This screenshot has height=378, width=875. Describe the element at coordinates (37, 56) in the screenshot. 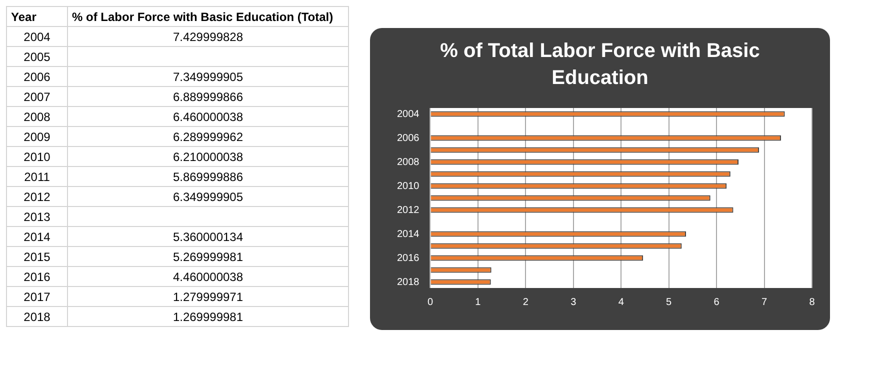

I see `text: 2005` at that location.